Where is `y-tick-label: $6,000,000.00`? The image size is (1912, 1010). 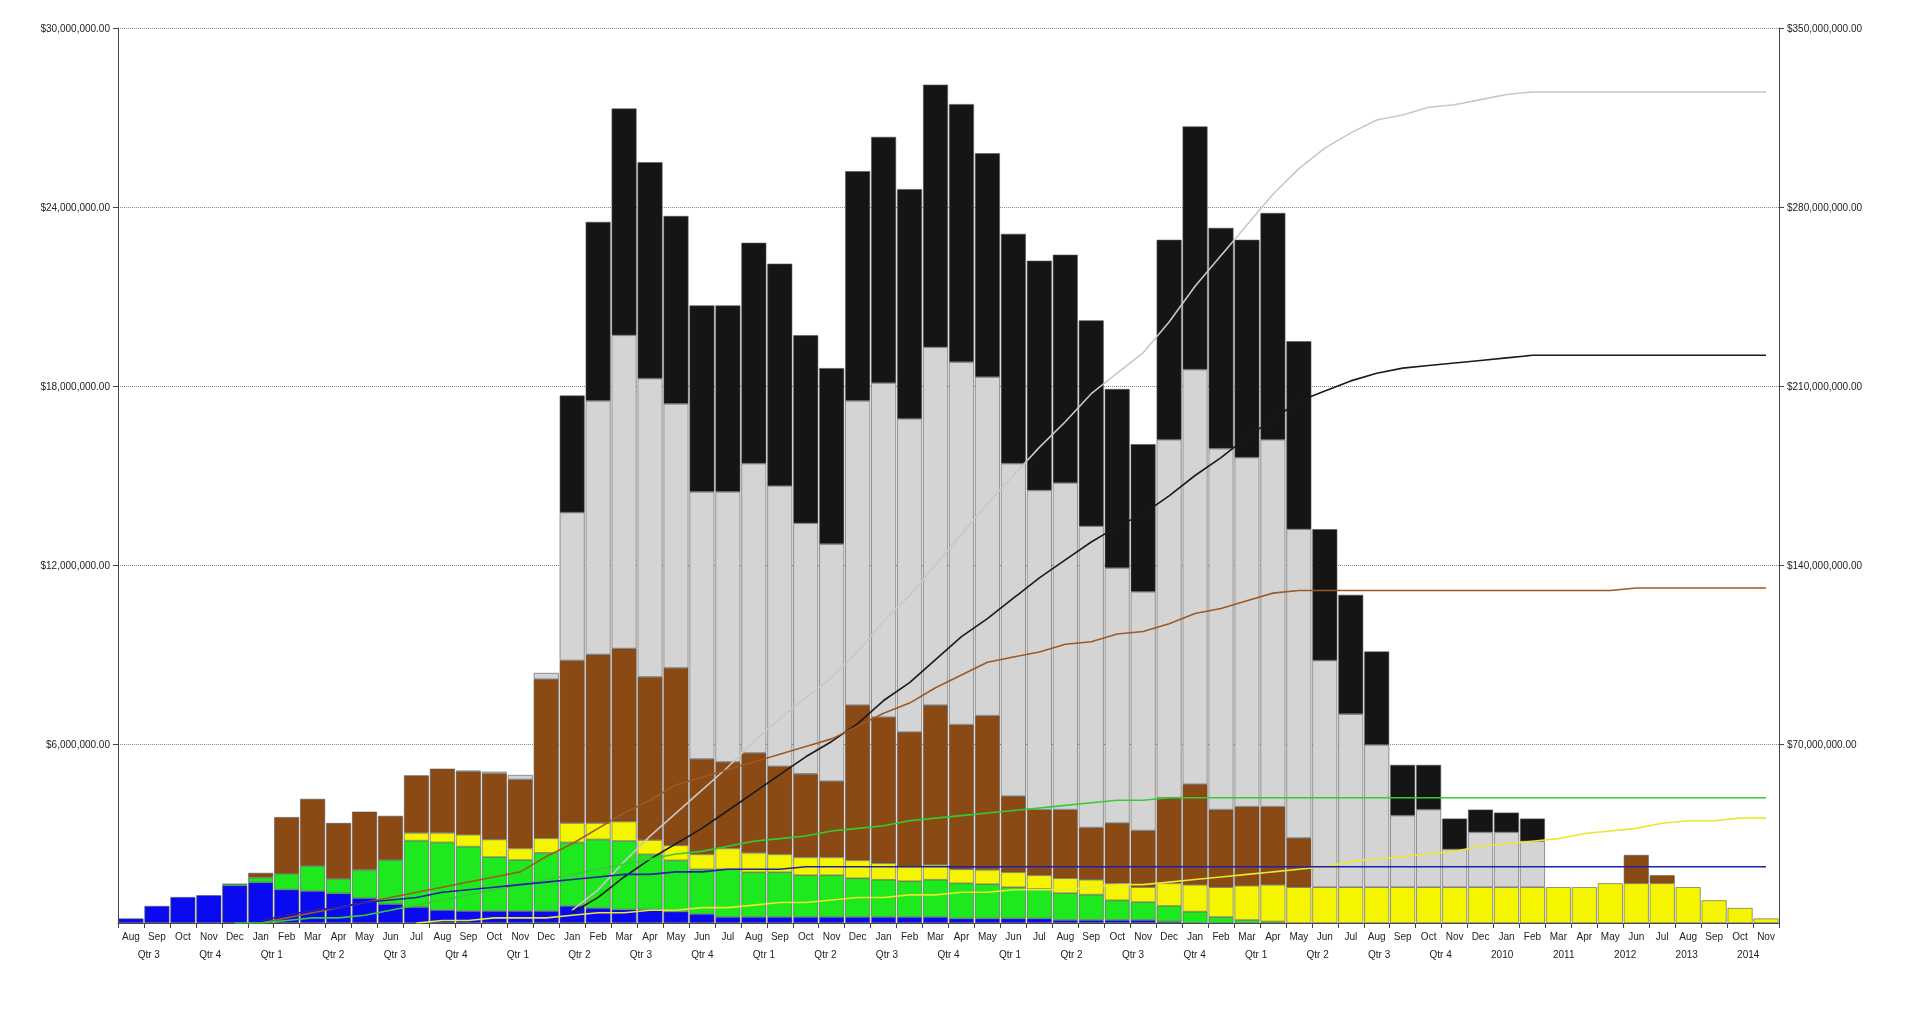
y-tick-label: $6,000,000.00 is located at coordinates (78, 744).